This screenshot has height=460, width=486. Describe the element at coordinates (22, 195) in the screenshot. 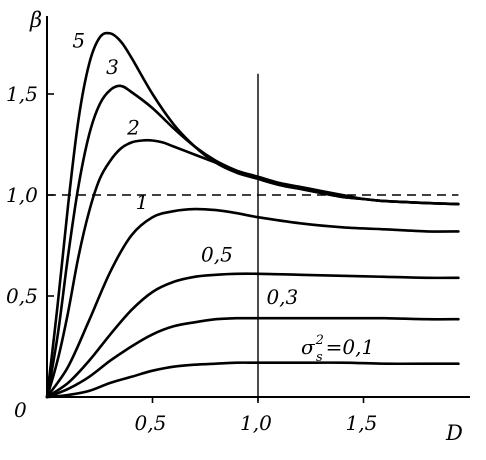

I see `y-tick-label-1: 1,0` at that location.